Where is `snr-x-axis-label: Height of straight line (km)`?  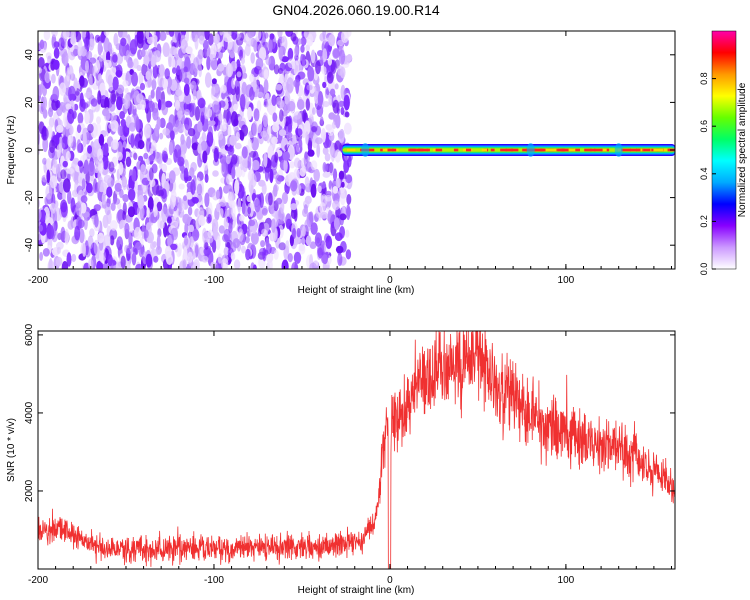 snr-x-axis-label: Height of straight line (km) is located at coordinates (356, 590).